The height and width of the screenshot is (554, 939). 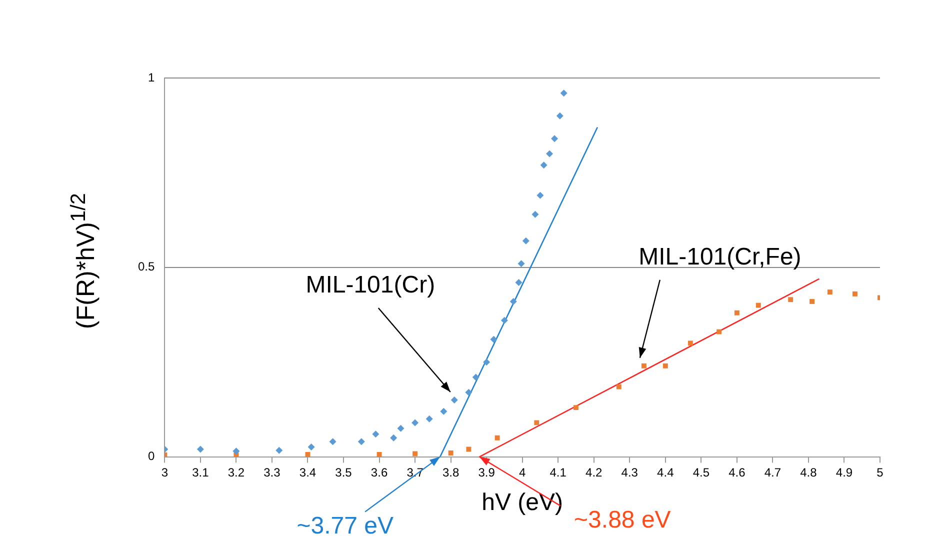 What do you see at coordinates (701, 472) in the screenshot?
I see `x-tick-label: 4.5` at bounding box center [701, 472].